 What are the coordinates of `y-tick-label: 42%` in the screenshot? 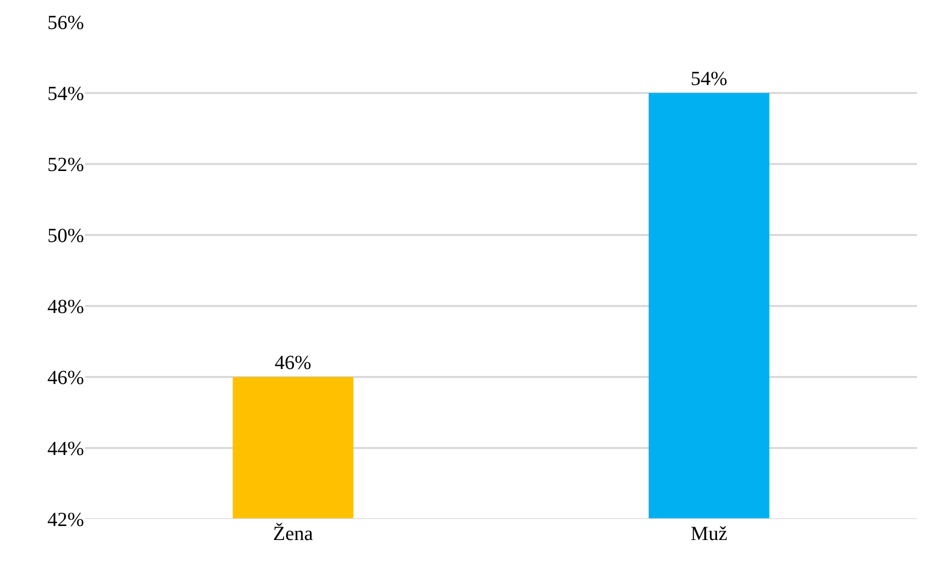 It's located at (65, 520).